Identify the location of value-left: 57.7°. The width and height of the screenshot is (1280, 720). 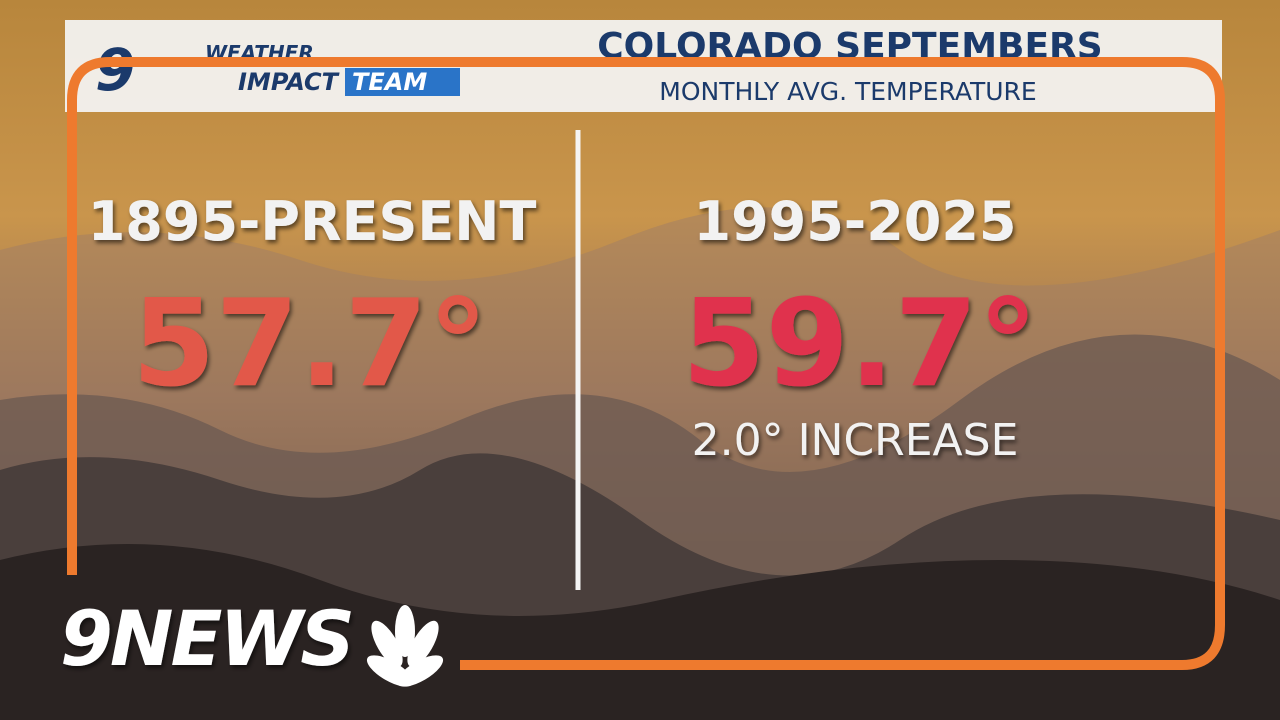
(310, 344).